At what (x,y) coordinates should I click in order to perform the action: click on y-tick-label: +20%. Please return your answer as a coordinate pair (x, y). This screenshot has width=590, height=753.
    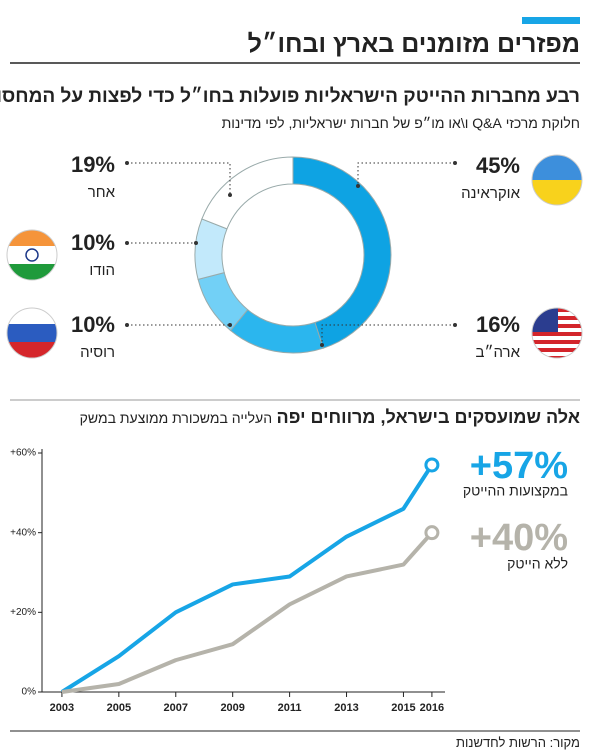
    Looking at the image, I should click on (23, 612).